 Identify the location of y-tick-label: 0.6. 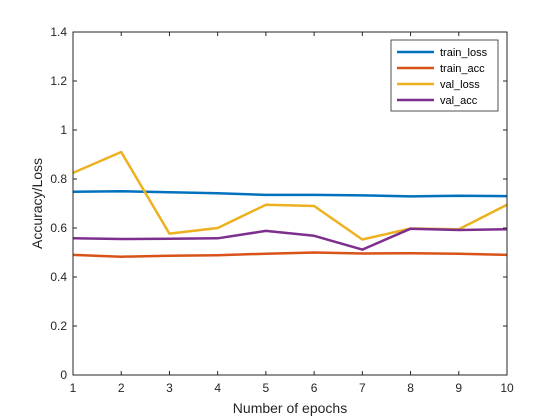
(58, 228).